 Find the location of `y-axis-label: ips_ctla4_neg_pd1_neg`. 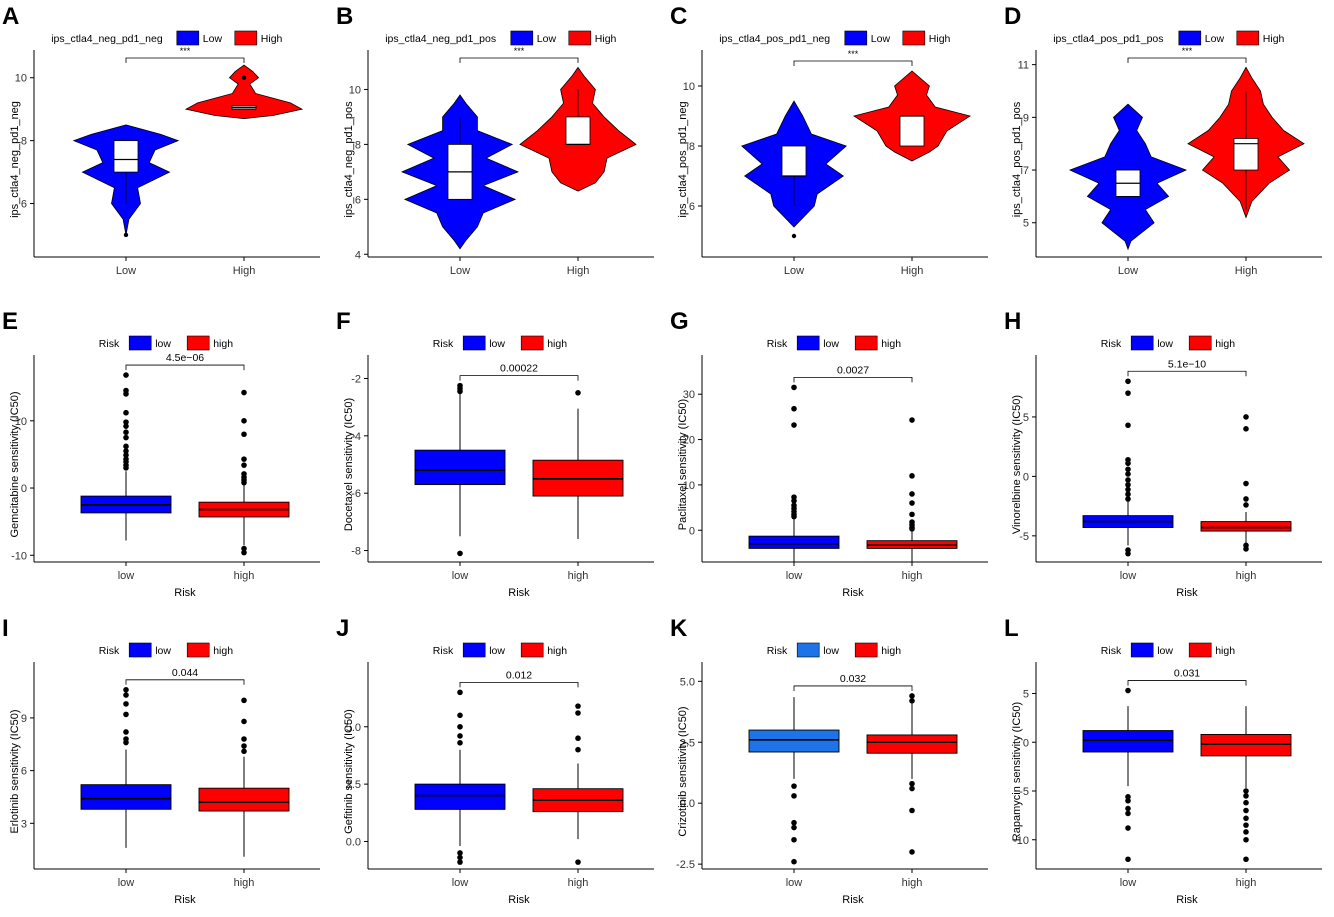

y-axis-label: ips_ctla4_neg_pd1_neg is located at coordinates (15, 159).